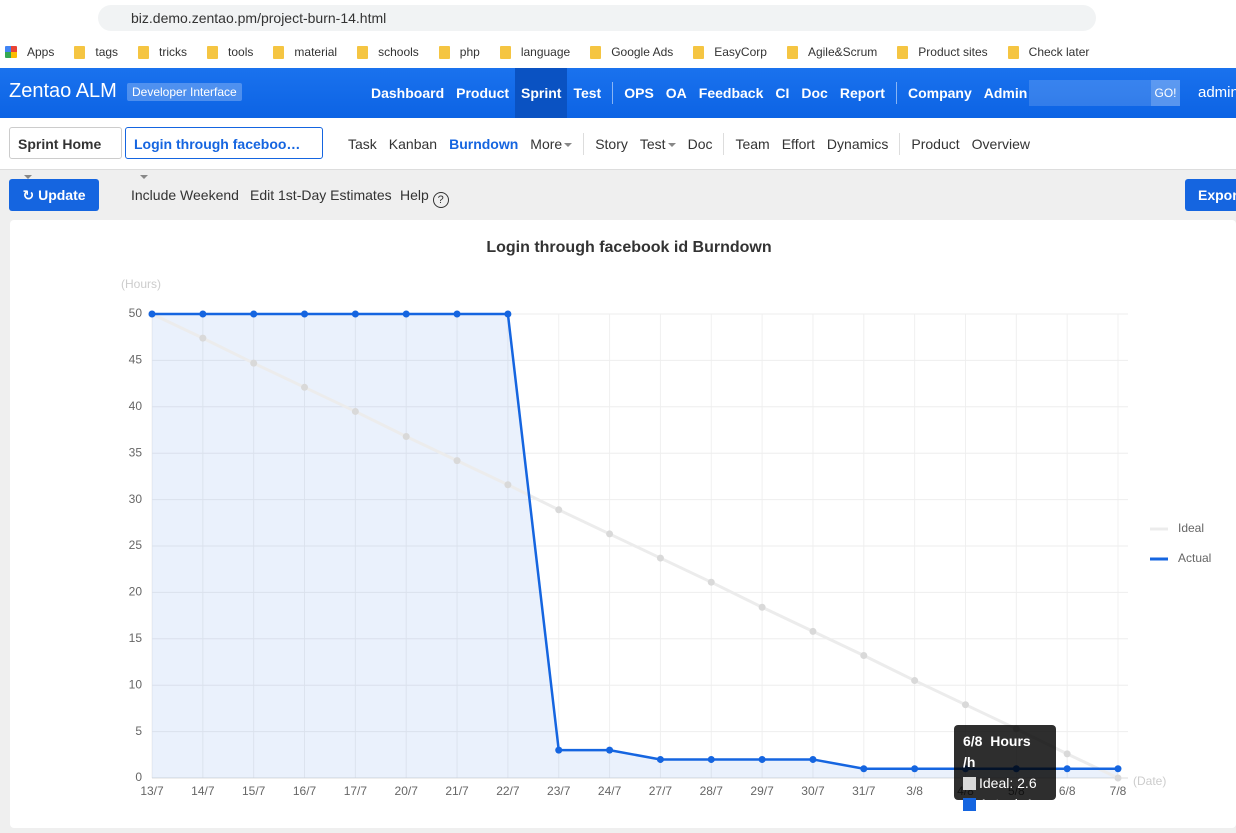 Image resolution: width=1236 pixels, height=833 pixels. I want to click on label: Update, so click(62, 195).